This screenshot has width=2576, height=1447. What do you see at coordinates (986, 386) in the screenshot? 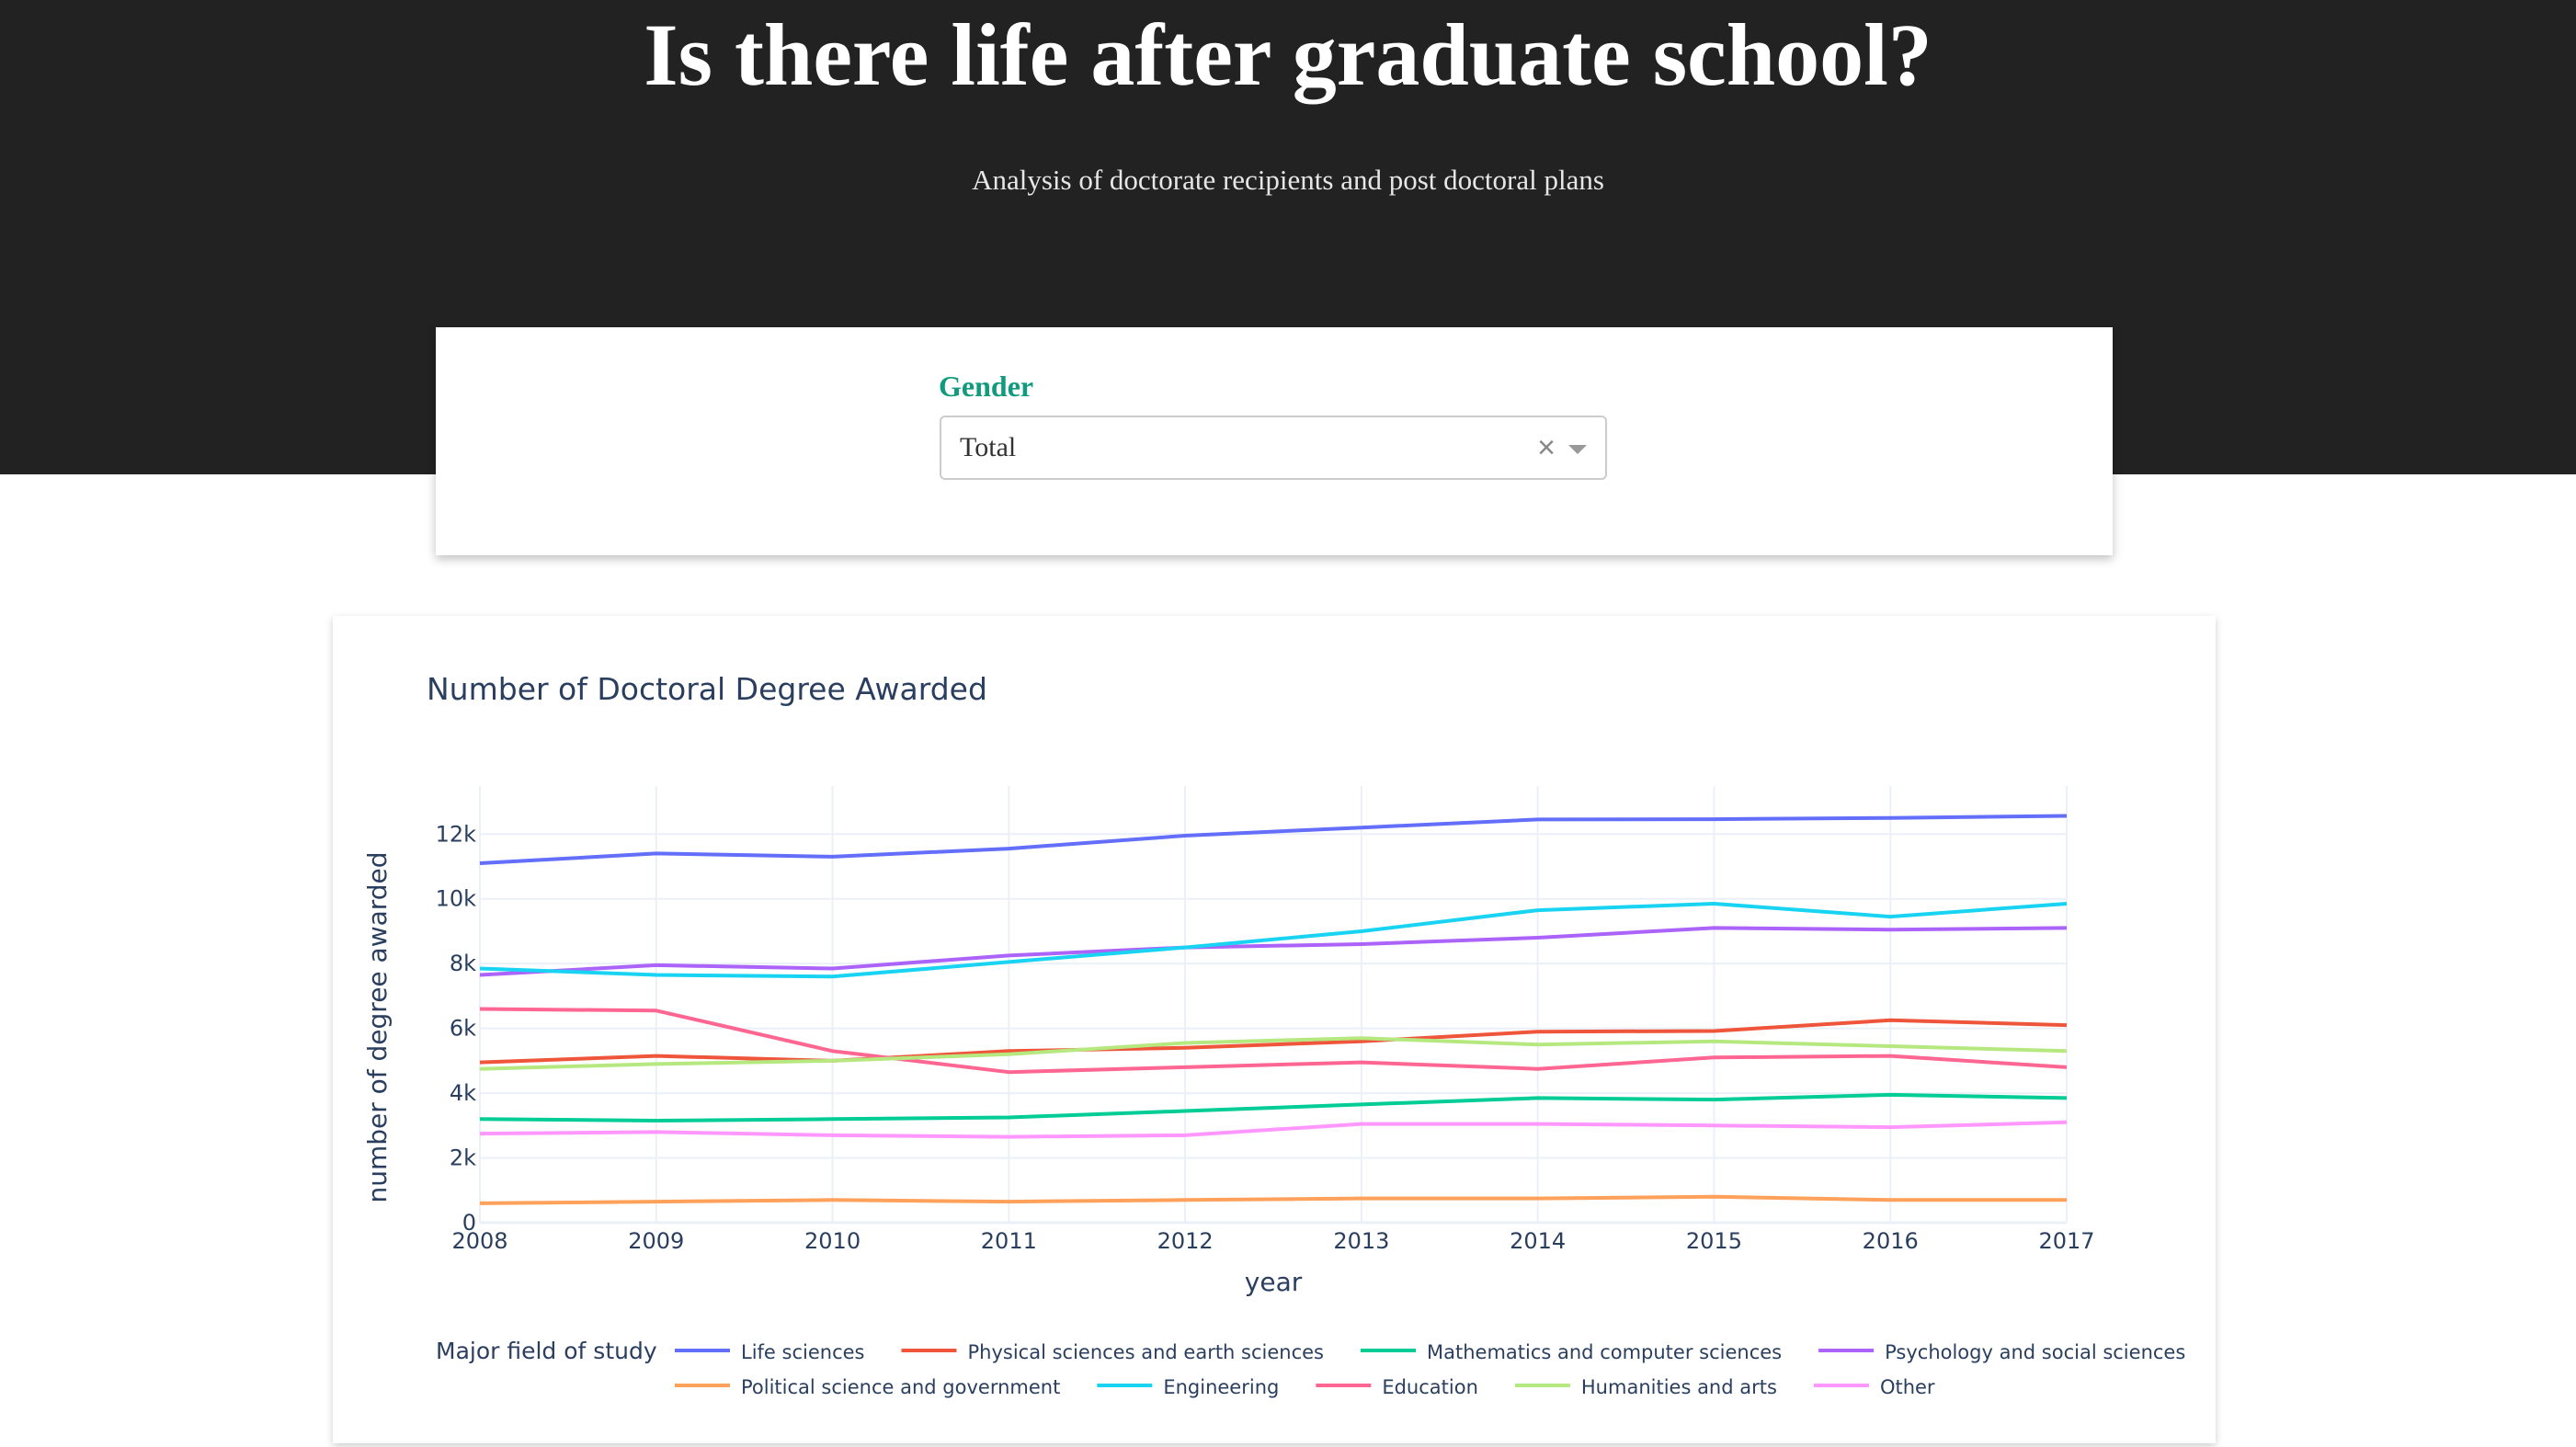
I see `gender-filter-label: Gender` at bounding box center [986, 386].